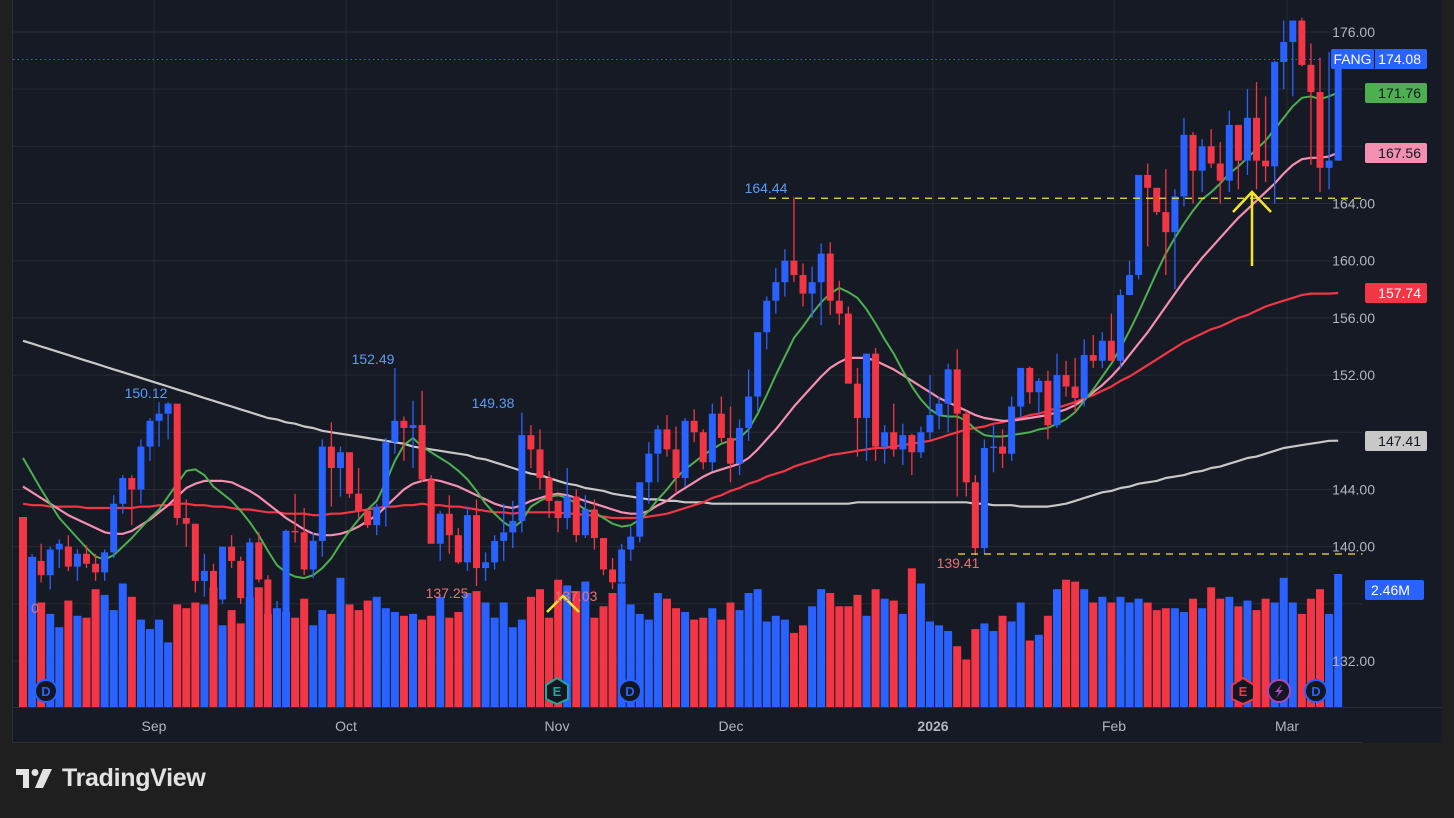 The image size is (1454, 818). Describe the element at coordinates (731, 726) in the screenshot. I see `time-tick: Dec` at that location.